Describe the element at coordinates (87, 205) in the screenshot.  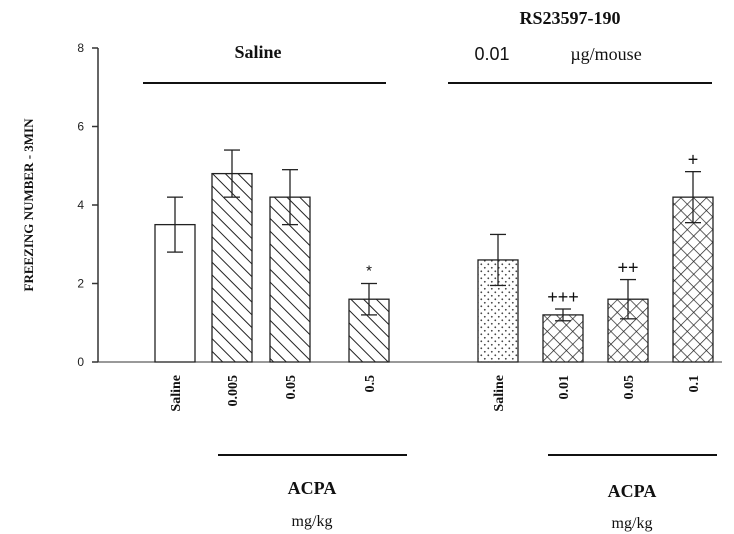
I see `y-axis-ticks: 0 2 4 6 8` at that location.